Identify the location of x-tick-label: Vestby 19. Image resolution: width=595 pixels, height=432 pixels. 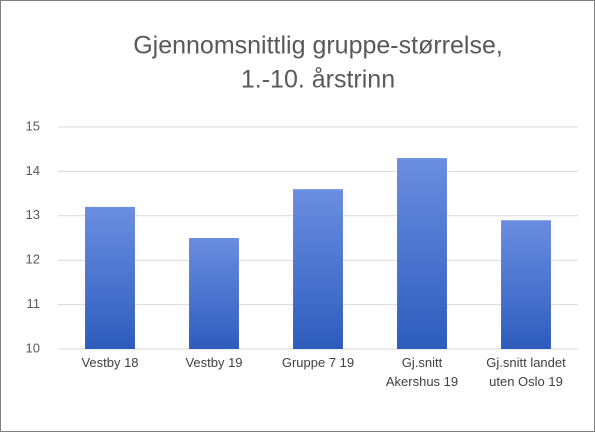
(214, 362).